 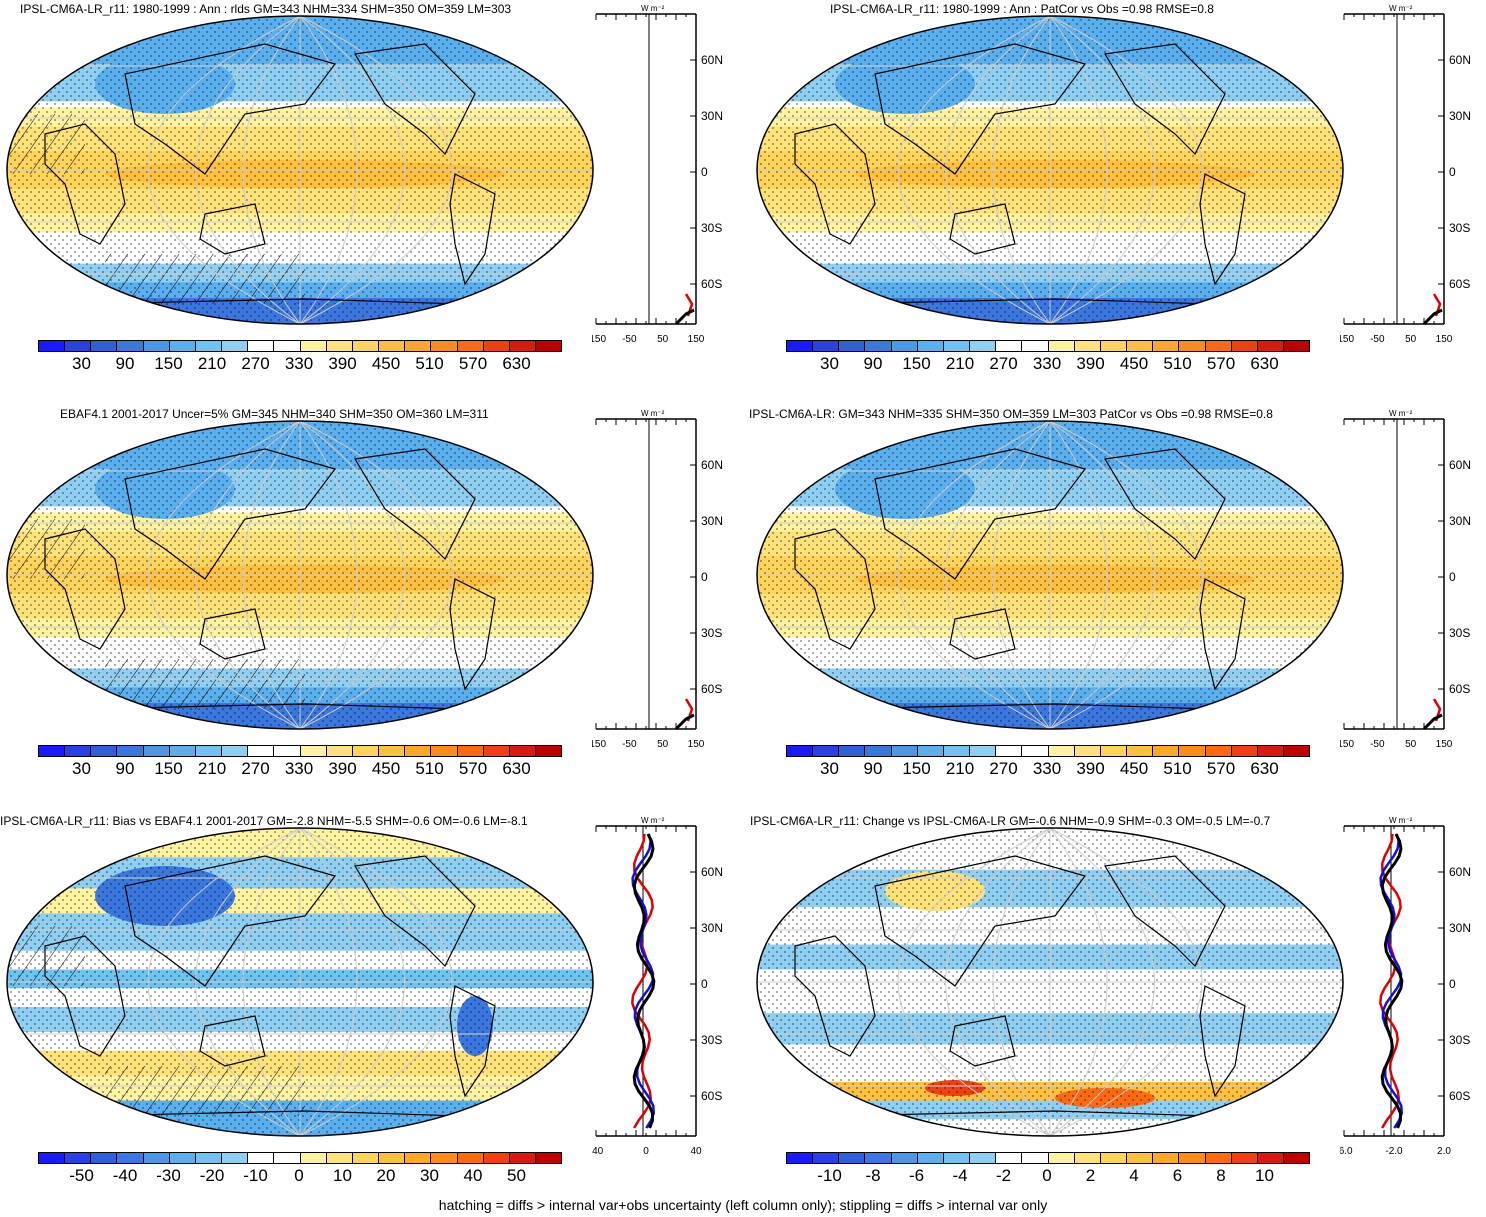 I want to click on colorbar-tick-label: 150, so click(x=916, y=768).